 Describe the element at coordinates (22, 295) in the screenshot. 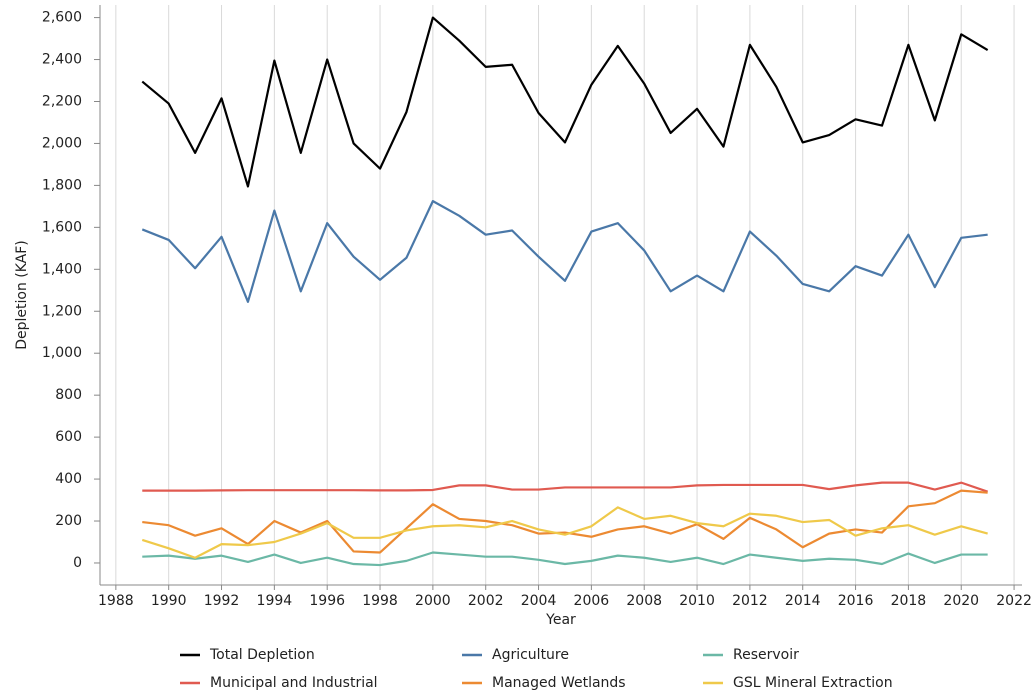

I see `y-axis-label: Depletion (KAF)` at that location.